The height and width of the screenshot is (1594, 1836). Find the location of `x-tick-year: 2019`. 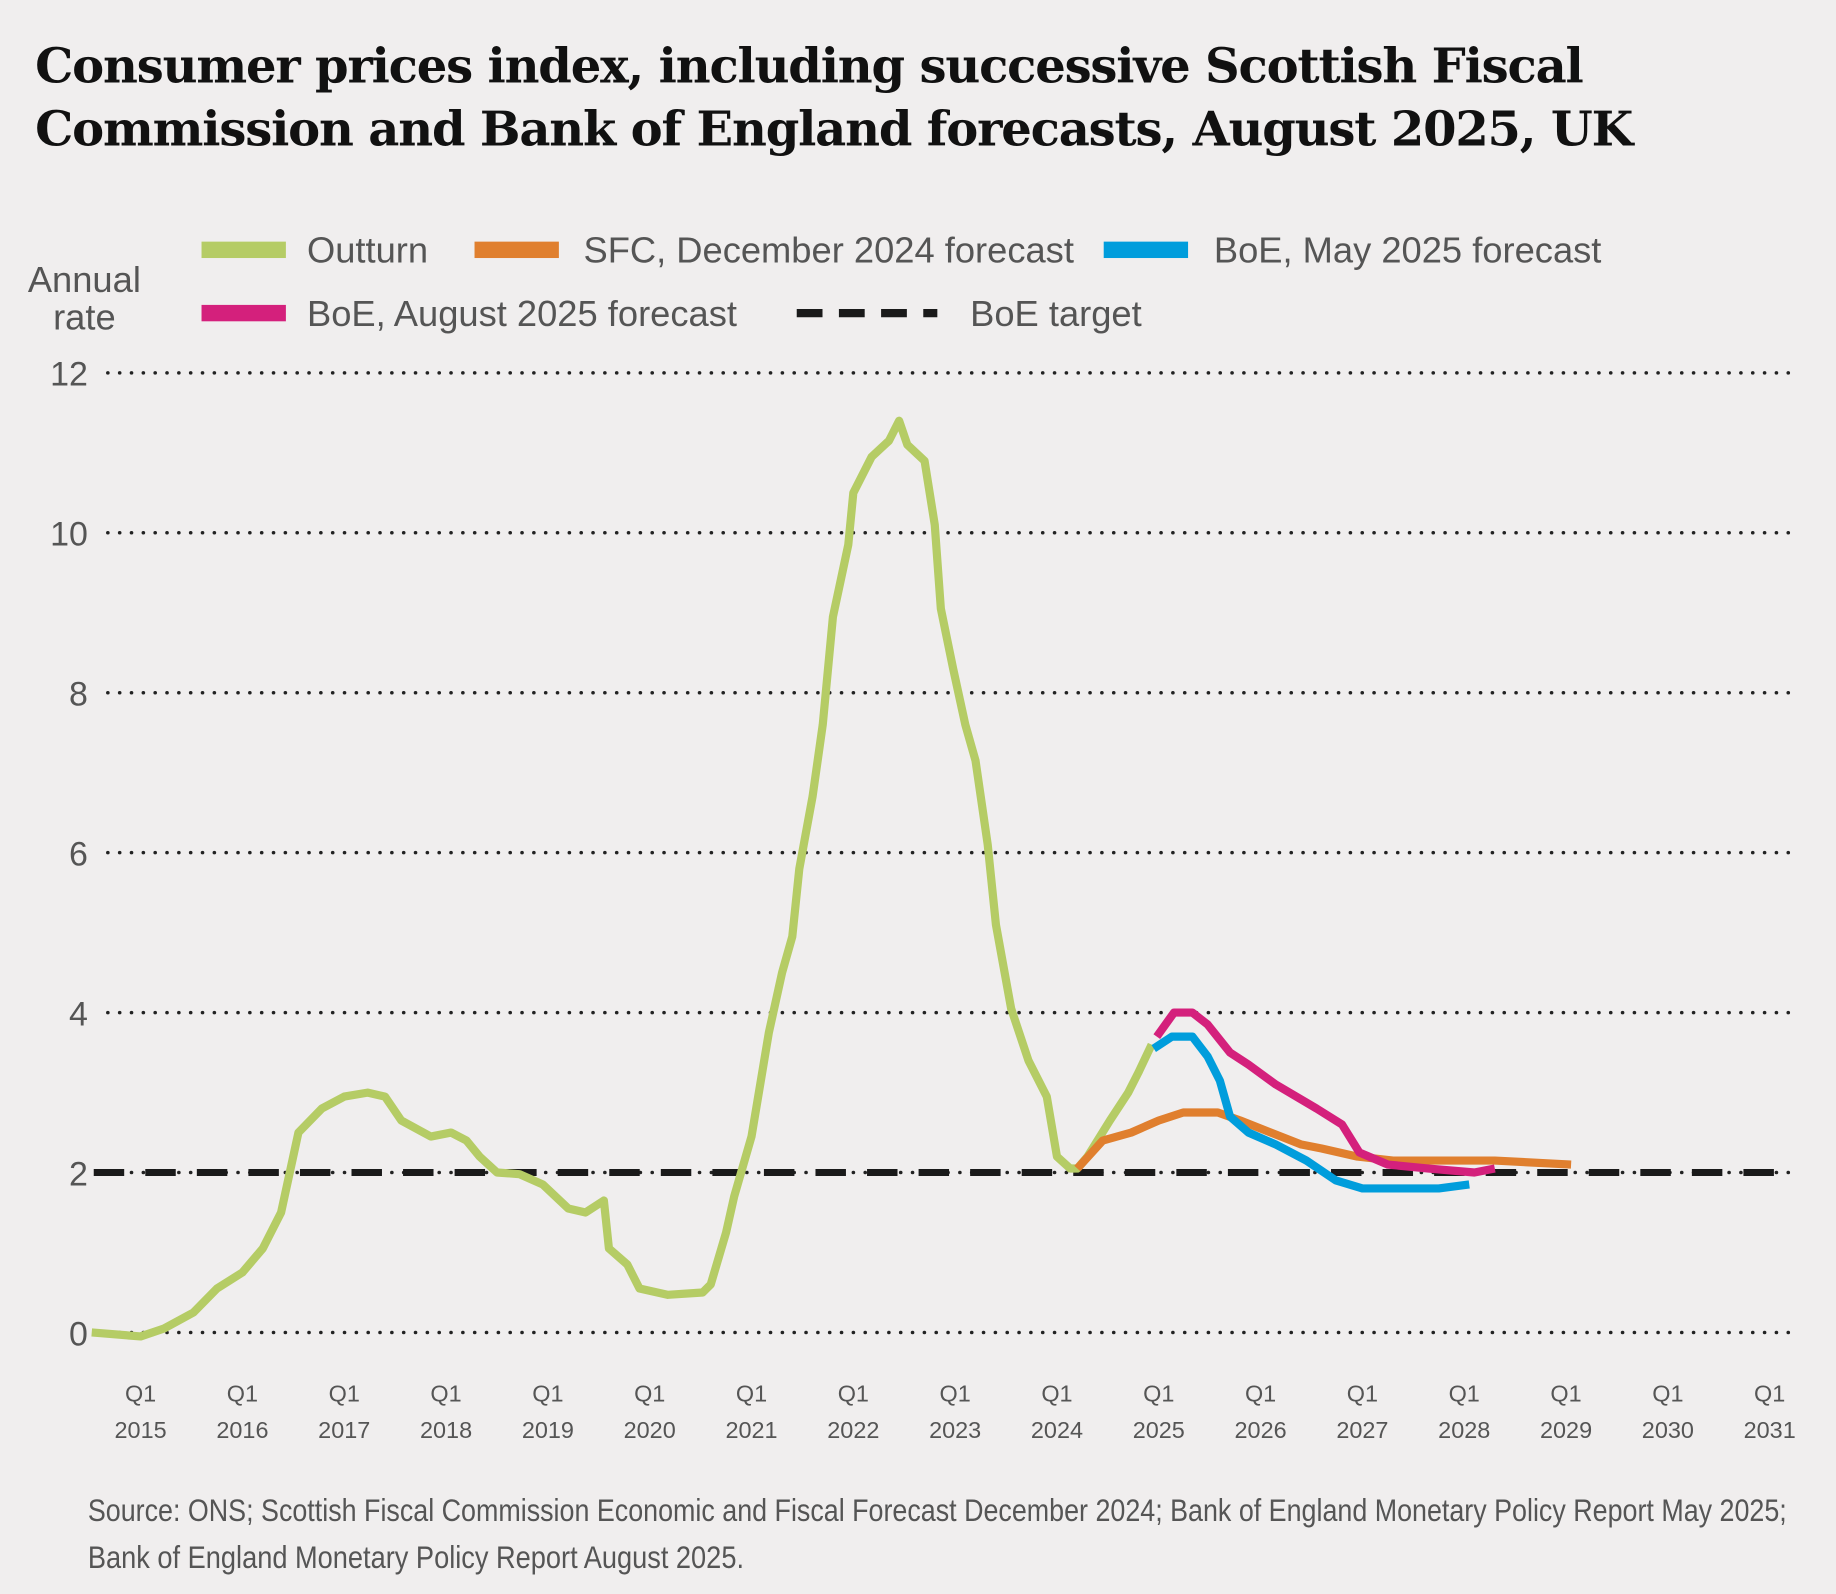

x-tick-year: 2019 is located at coordinates (548, 1430).